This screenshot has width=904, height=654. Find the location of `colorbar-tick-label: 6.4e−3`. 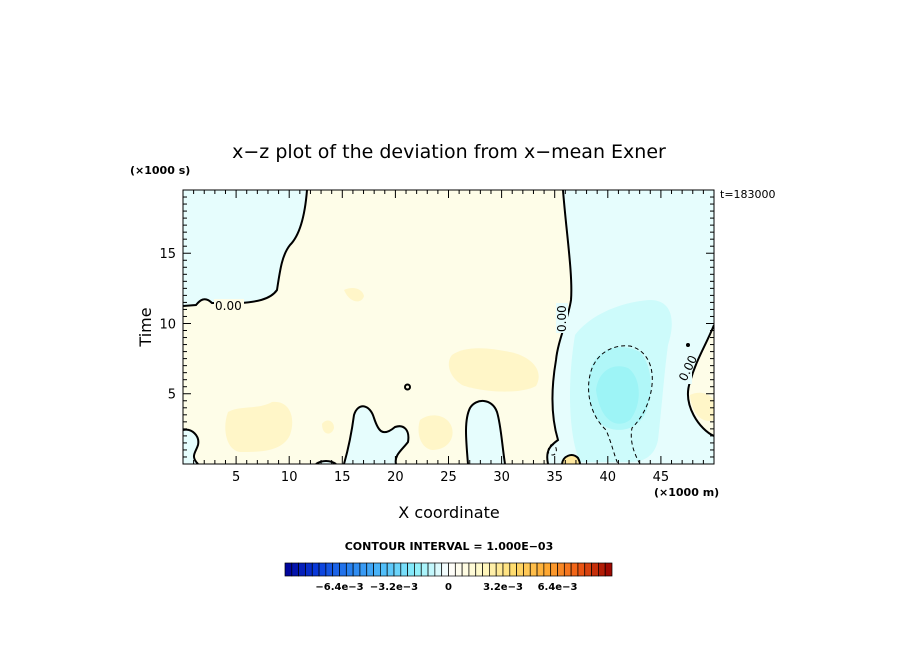

colorbar-tick-label: 6.4e−3 is located at coordinates (558, 587).